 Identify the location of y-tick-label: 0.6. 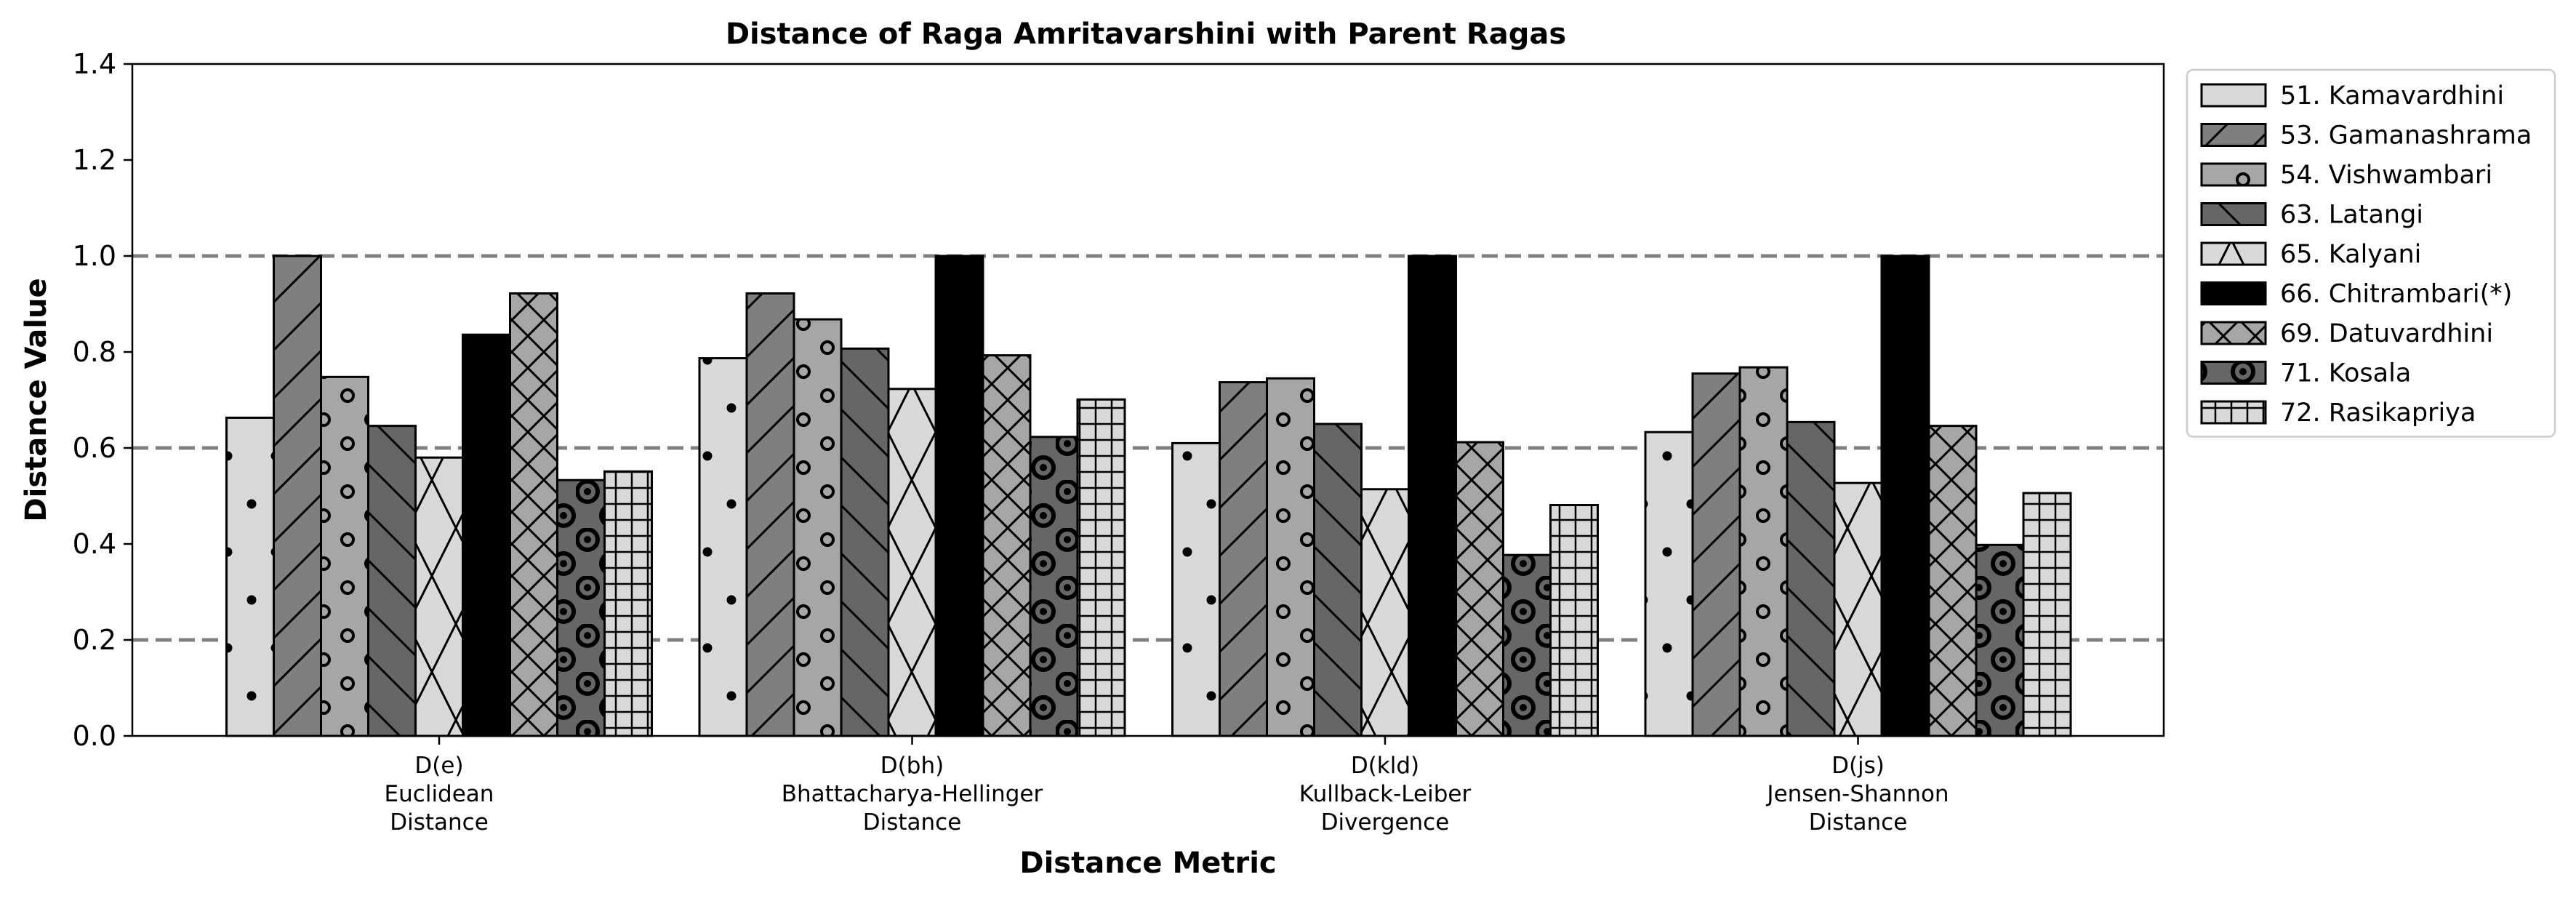
(95, 448).